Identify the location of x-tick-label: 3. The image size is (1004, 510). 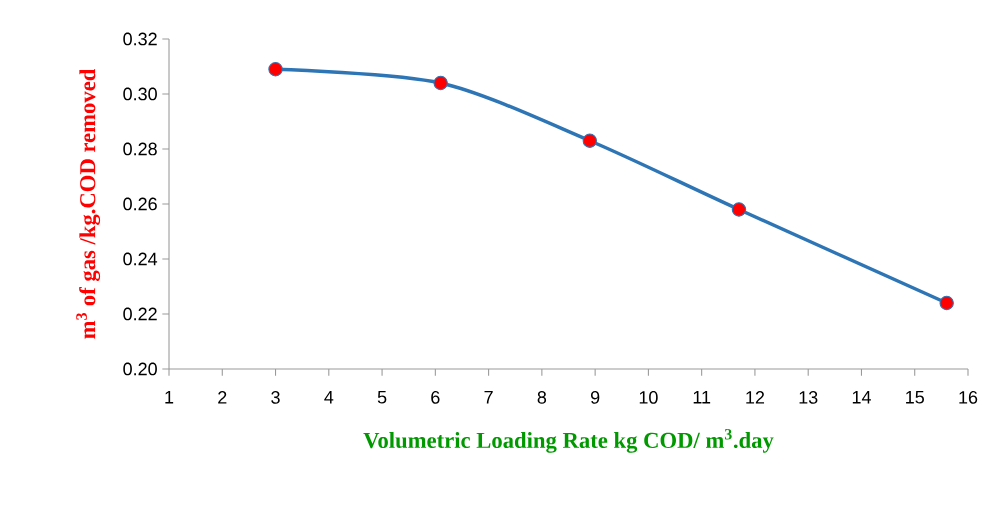
(275, 397).